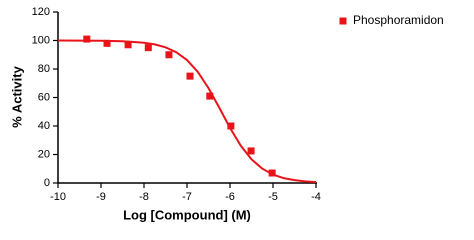 The height and width of the screenshot is (240, 474). I want to click on x-tick-label: -6, so click(230, 197).